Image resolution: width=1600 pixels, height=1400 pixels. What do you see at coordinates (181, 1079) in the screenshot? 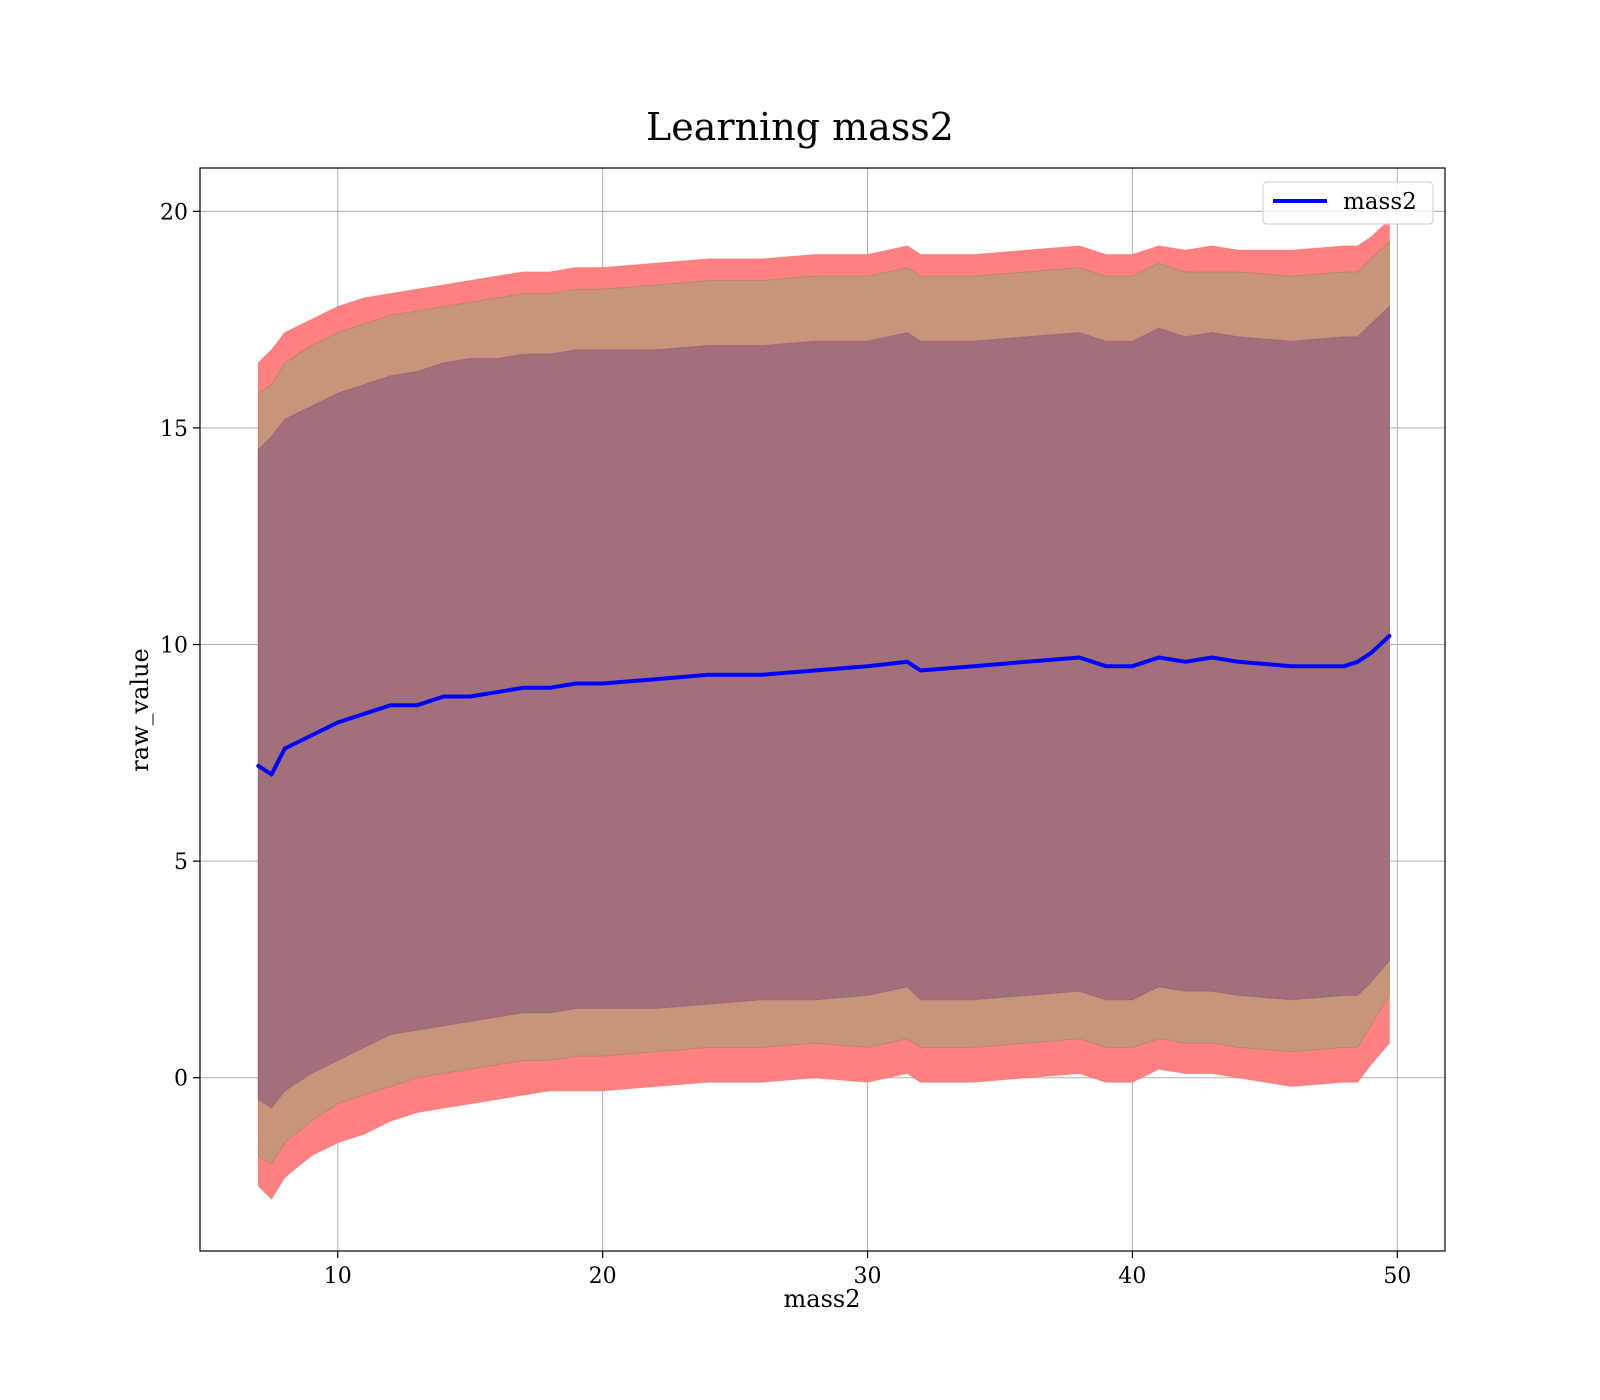
I see `y-tick-label-0: 0` at bounding box center [181, 1079].